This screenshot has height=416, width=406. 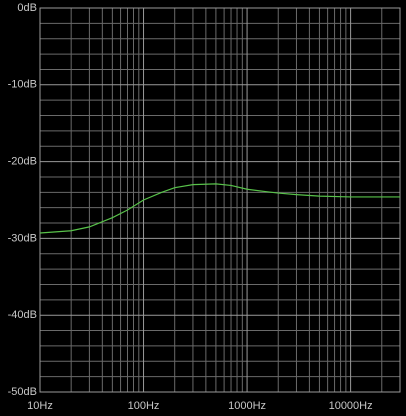 What do you see at coordinates (144, 406) in the screenshot?
I see `x-tick-label: 100Hz` at bounding box center [144, 406].